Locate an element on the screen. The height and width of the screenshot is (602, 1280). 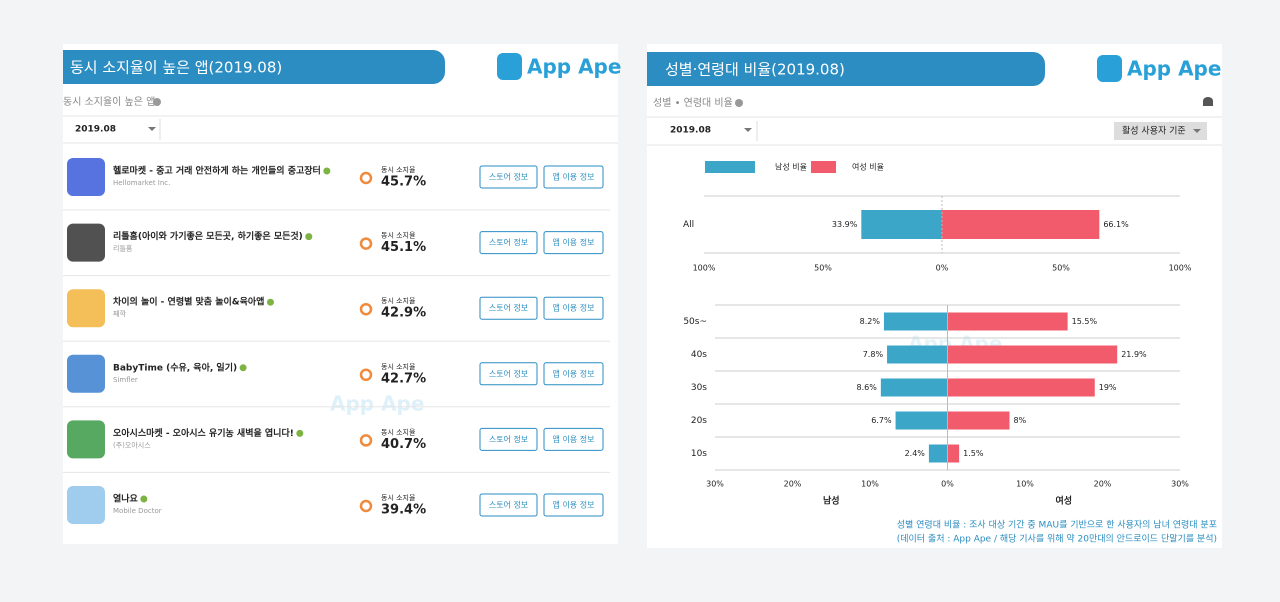
category-label: 20s is located at coordinates (699, 421).